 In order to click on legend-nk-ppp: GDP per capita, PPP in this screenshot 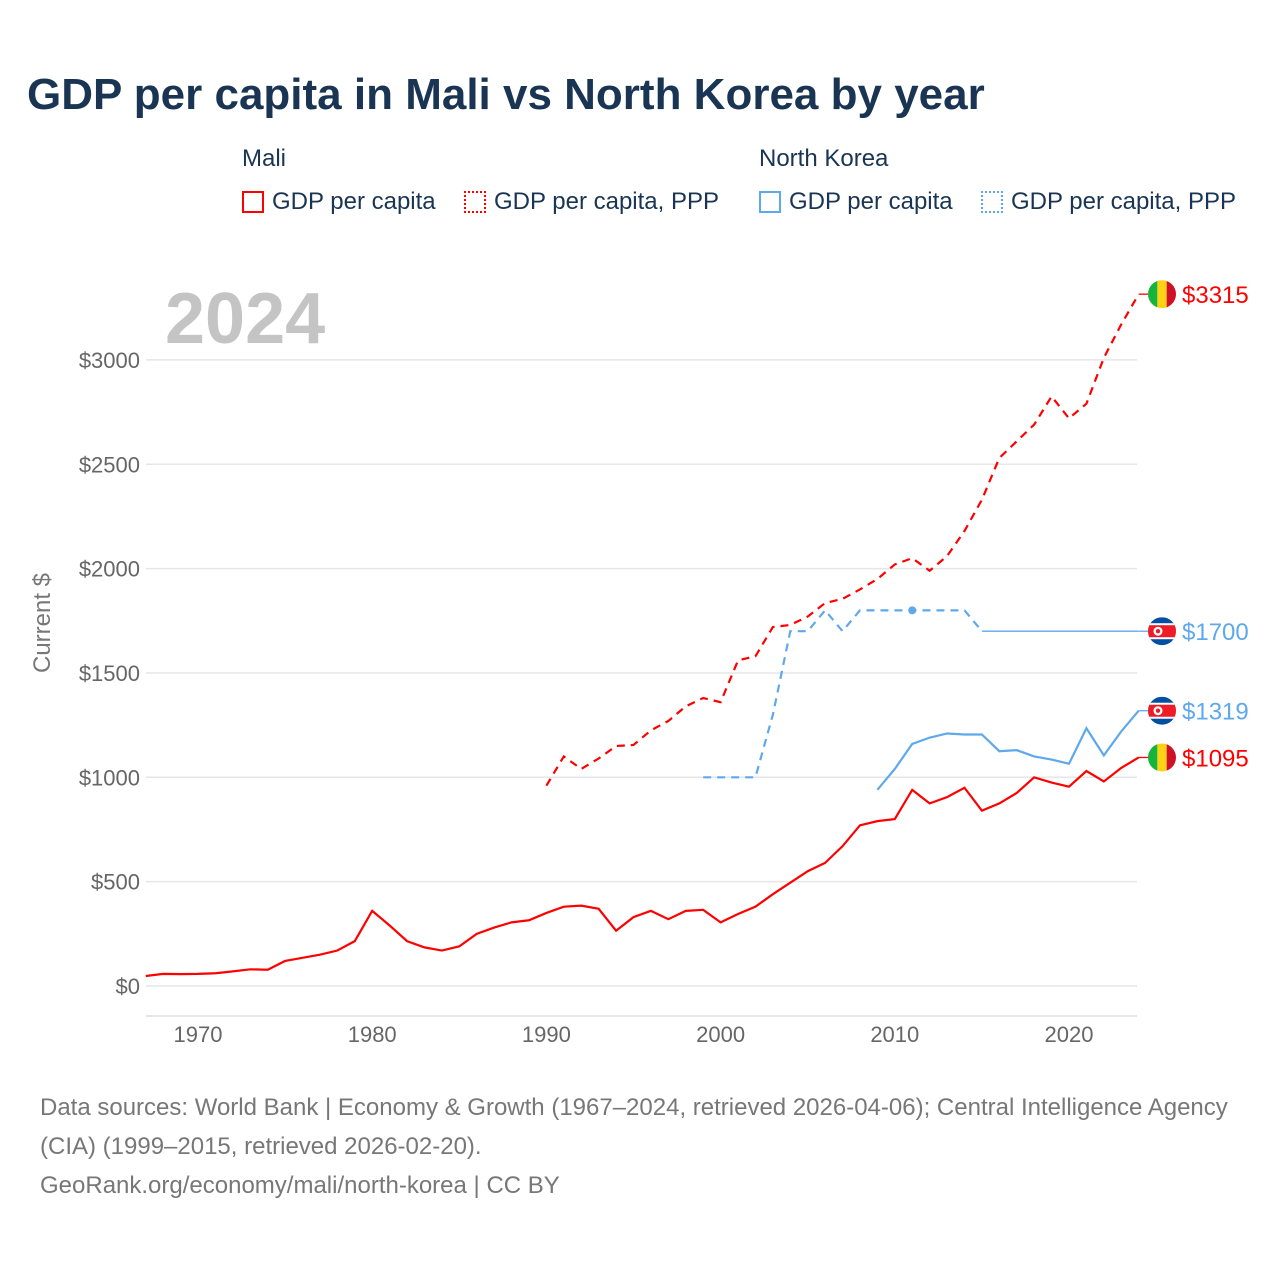, I will do `click(1108, 202)`.